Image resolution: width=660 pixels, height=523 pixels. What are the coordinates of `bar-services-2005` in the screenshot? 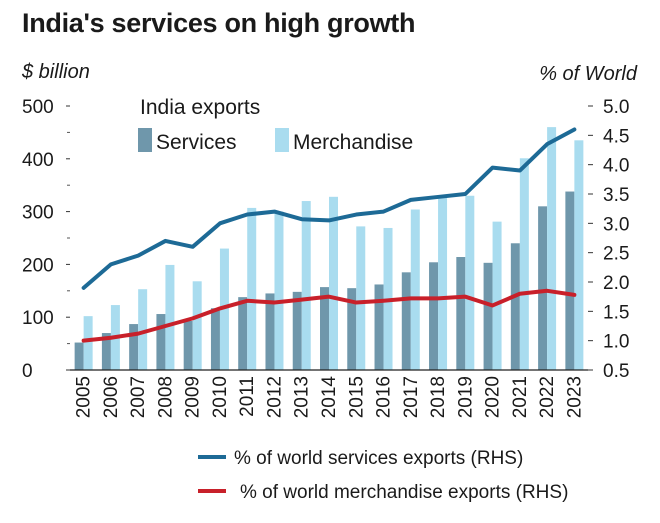 It's located at (79, 356).